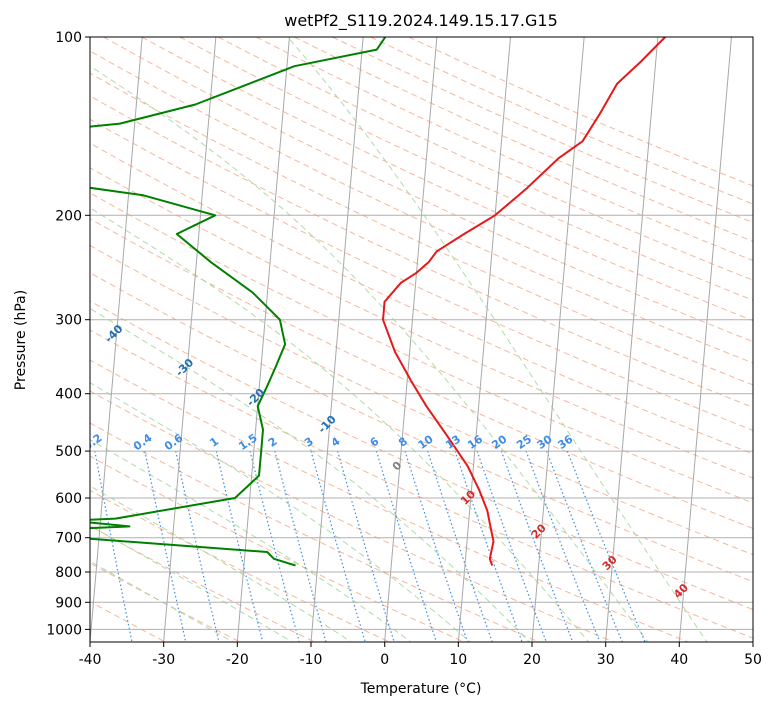 This screenshot has height=708, width=775. Describe the element at coordinates (68, 321) in the screenshot. I see `y-tick-label: 300` at that location.